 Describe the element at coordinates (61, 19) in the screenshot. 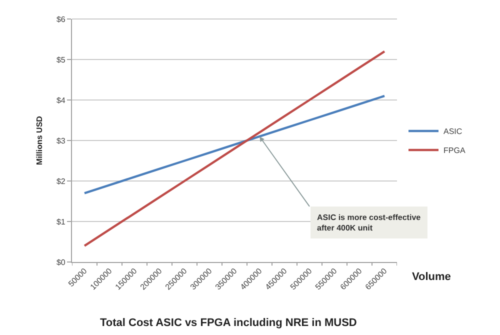

I see `y-tick-label: $6` at that location.